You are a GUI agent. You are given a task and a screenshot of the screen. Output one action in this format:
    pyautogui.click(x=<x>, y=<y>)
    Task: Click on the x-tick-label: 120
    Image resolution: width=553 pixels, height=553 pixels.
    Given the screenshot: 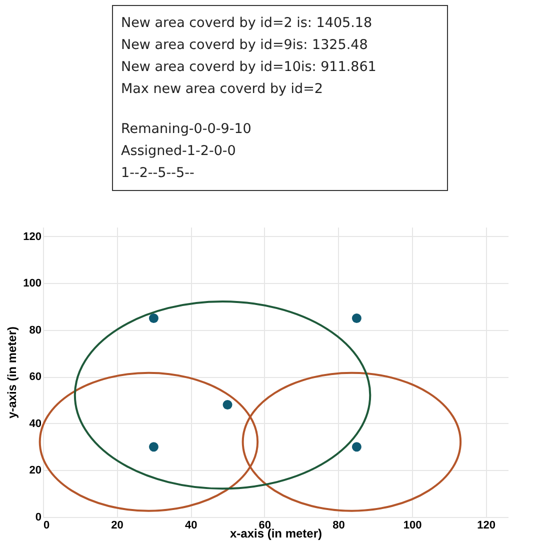 What is the action you would take?
    pyautogui.click(x=486, y=526)
    